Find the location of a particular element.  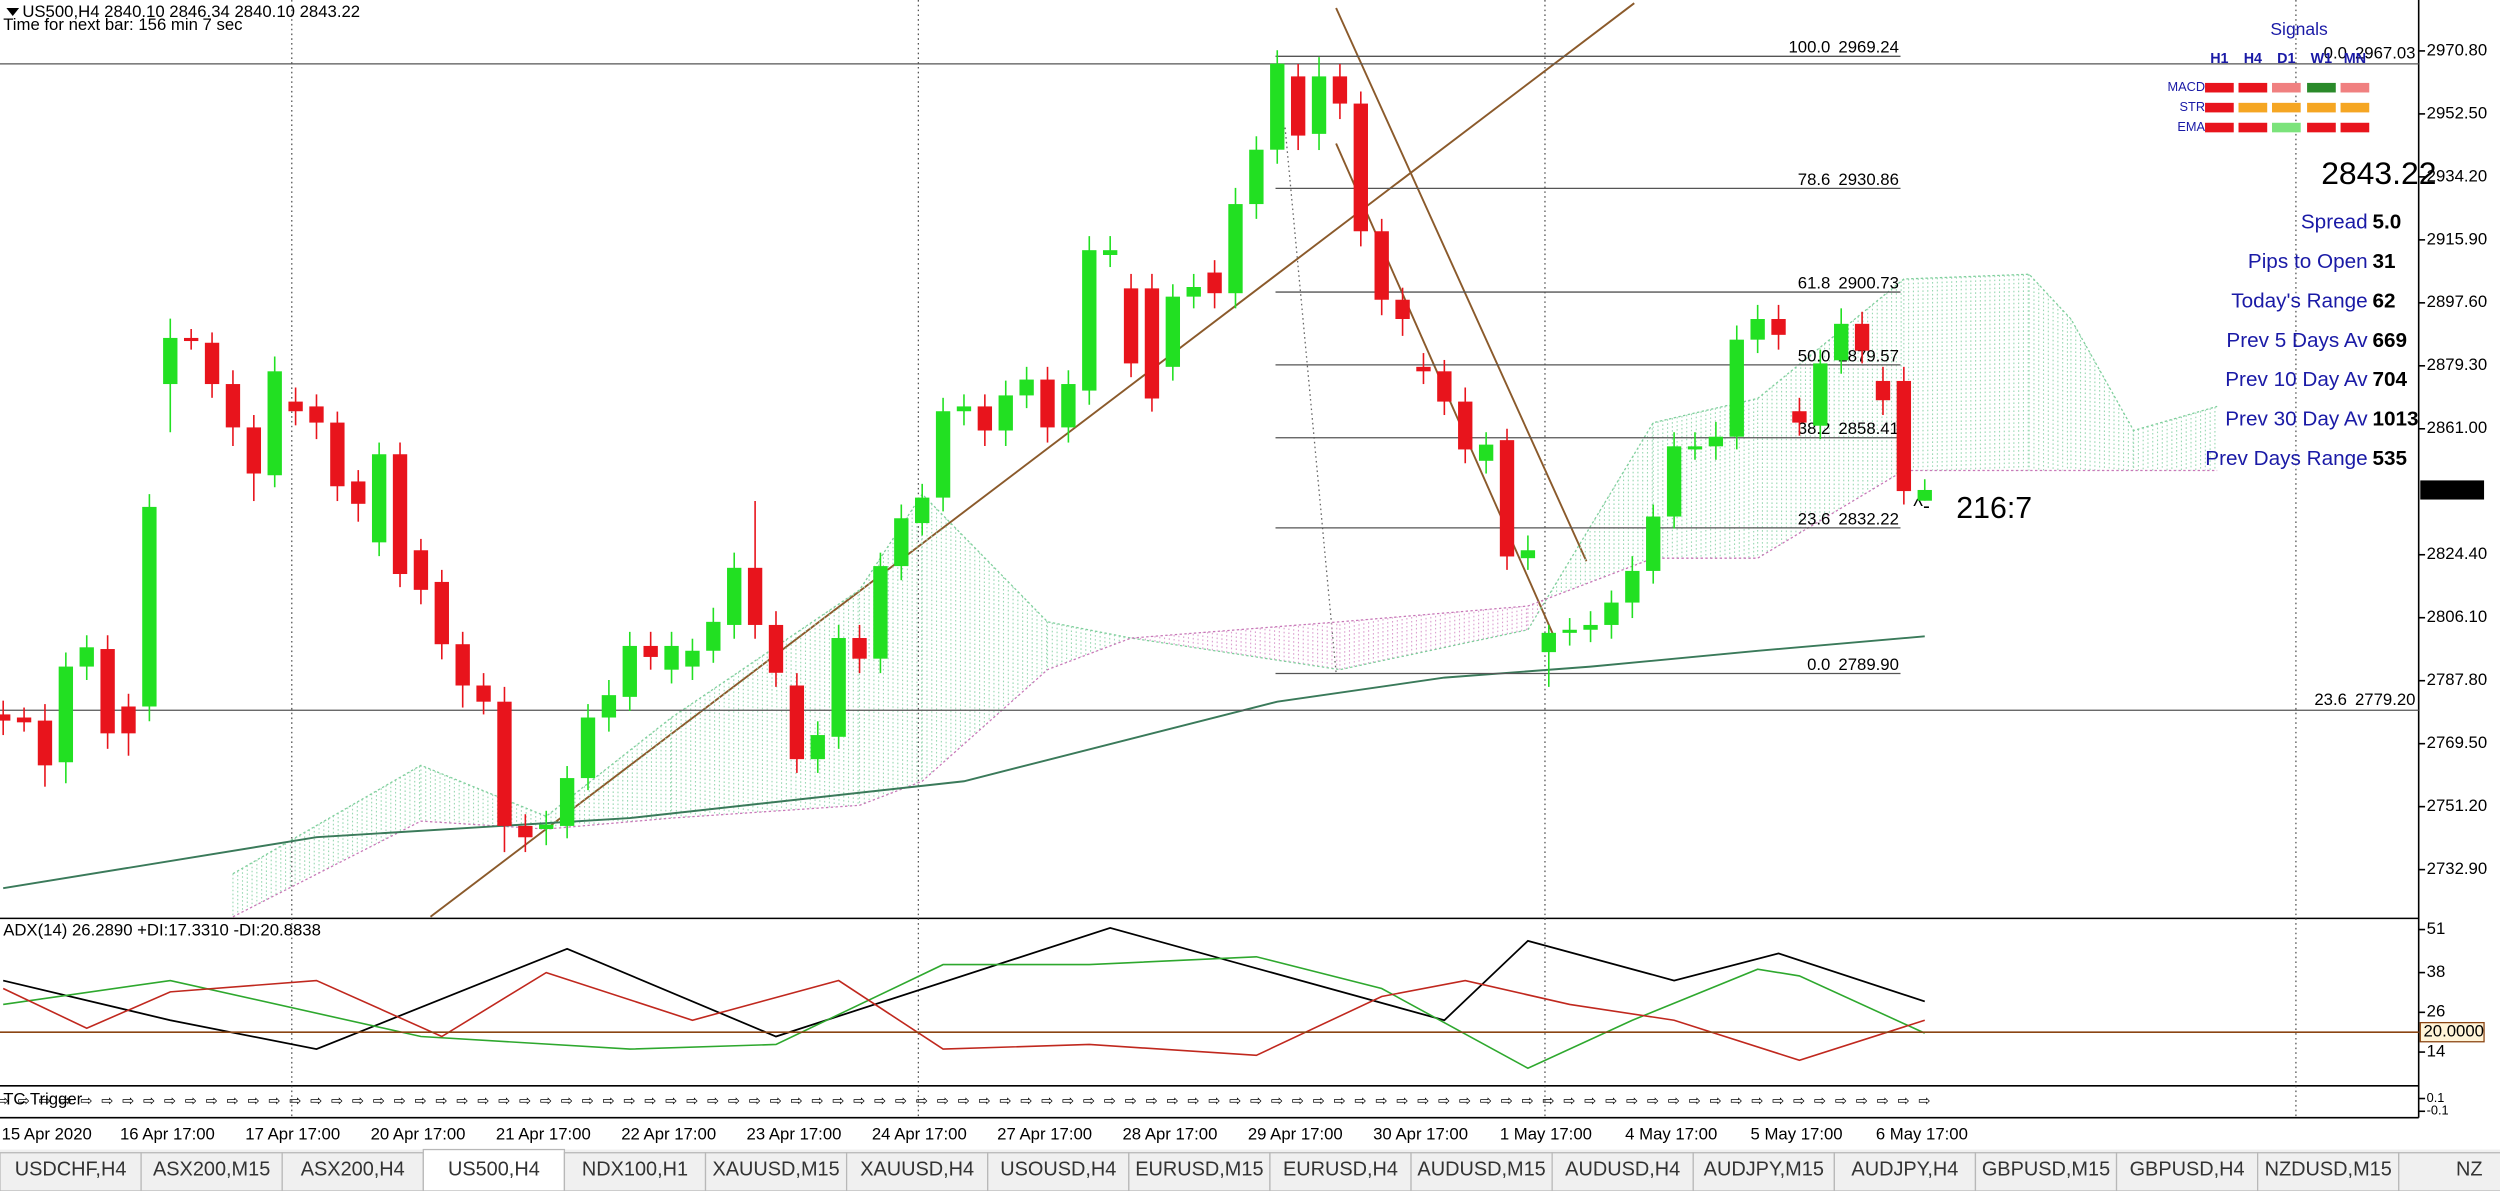

x-tick-label: 27 Apr 17:00 is located at coordinates (1044, 1134).